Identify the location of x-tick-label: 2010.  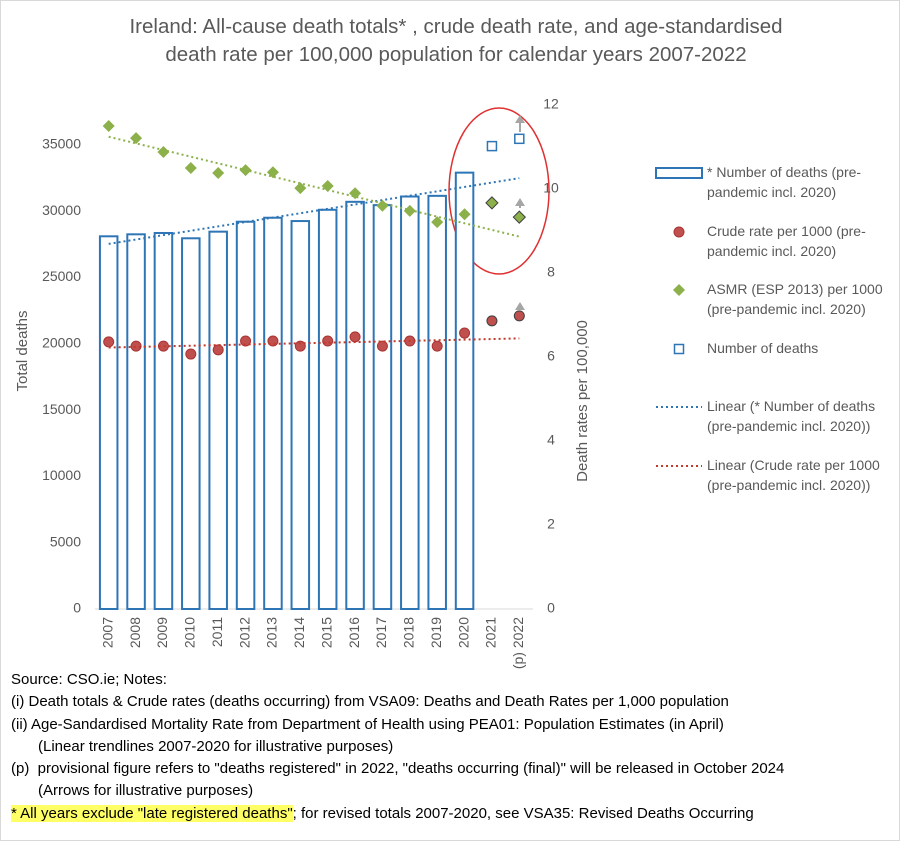
(190, 632).